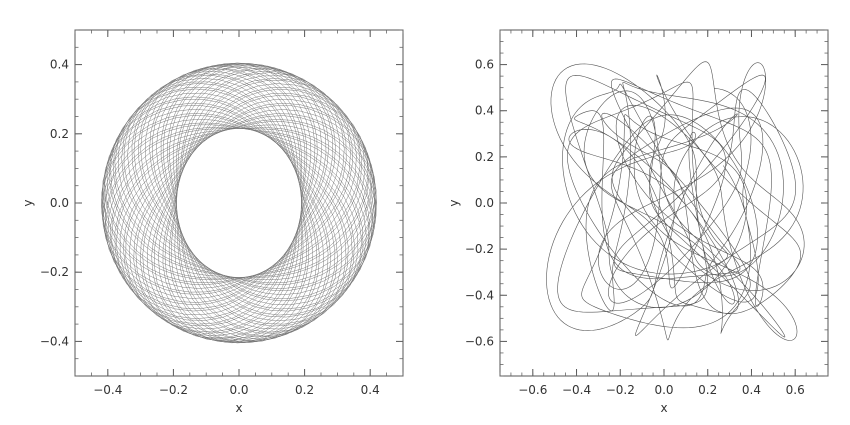 This screenshot has width=850, height=425. I want to click on y-tick-label: 0.6, so click(484, 65).